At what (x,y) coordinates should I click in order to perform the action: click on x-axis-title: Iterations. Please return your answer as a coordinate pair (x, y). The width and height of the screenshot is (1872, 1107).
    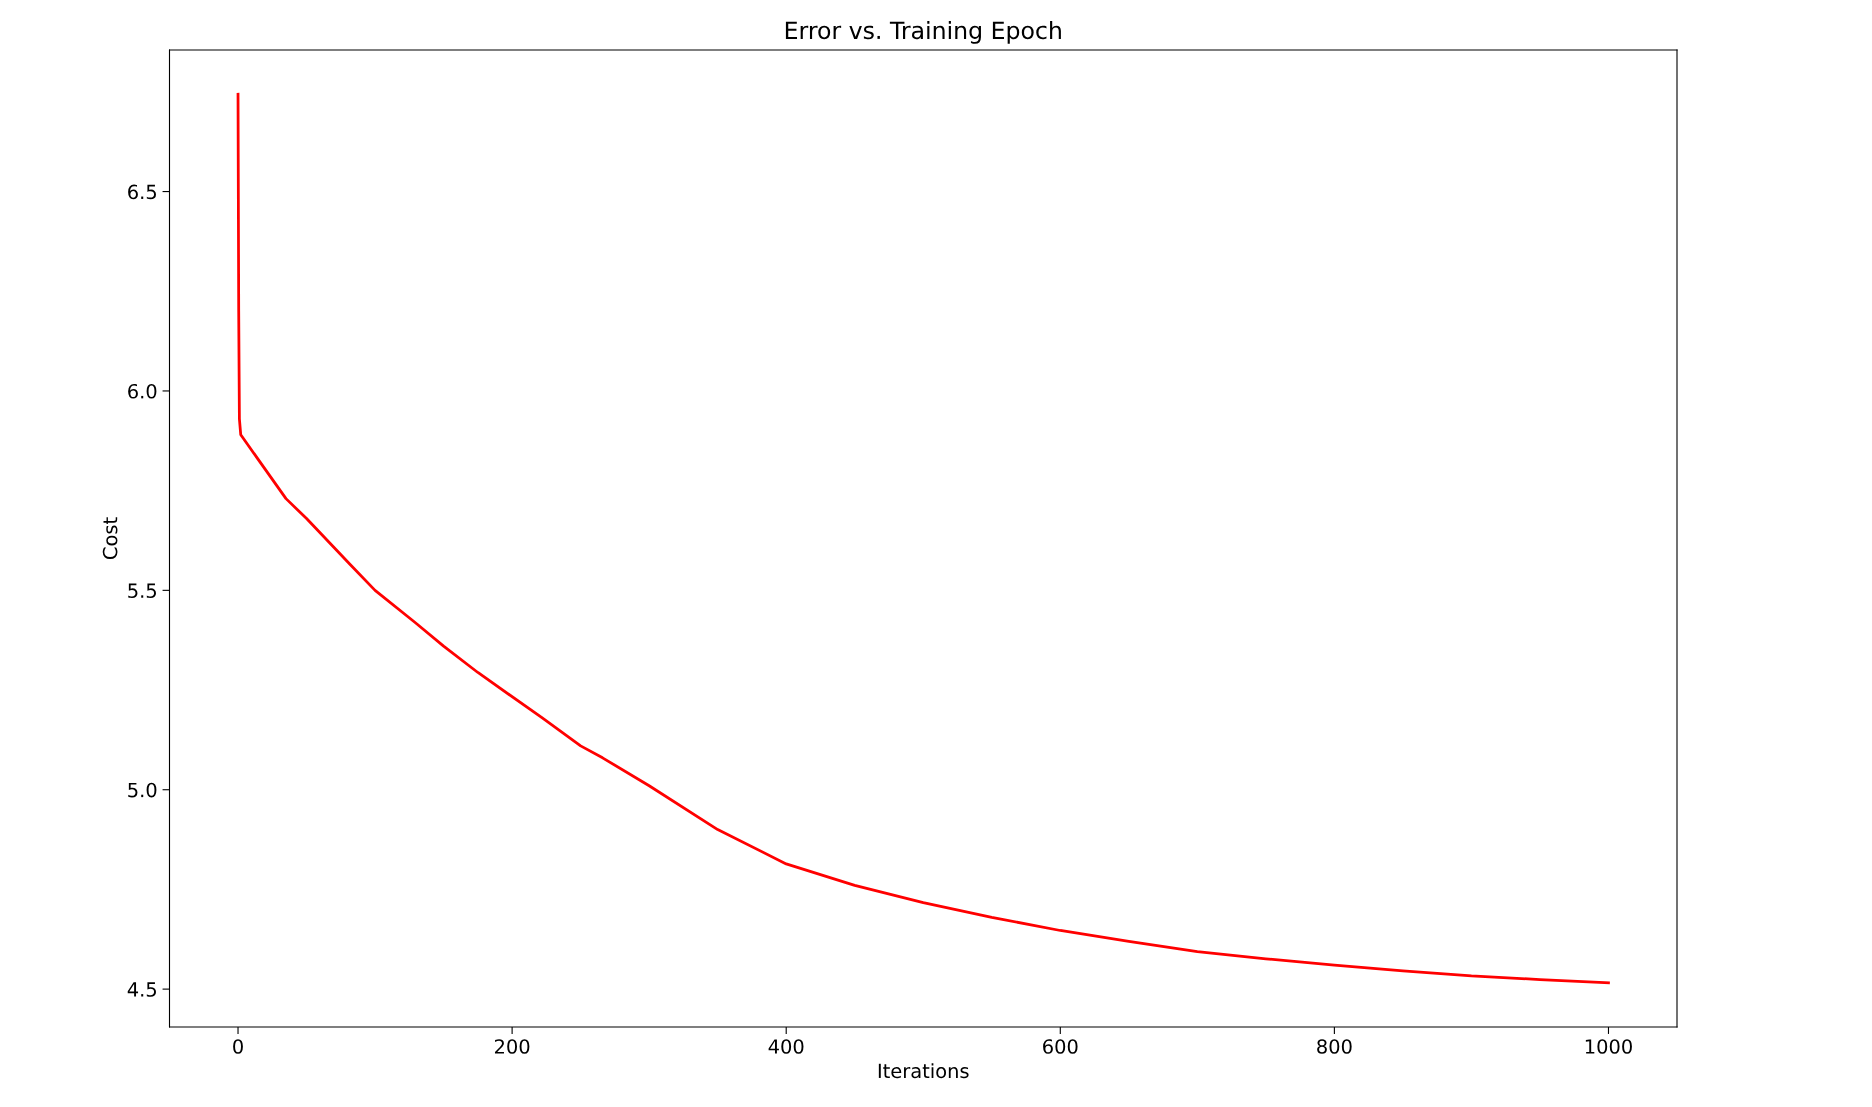
    Looking at the image, I should click on (923, 1071).